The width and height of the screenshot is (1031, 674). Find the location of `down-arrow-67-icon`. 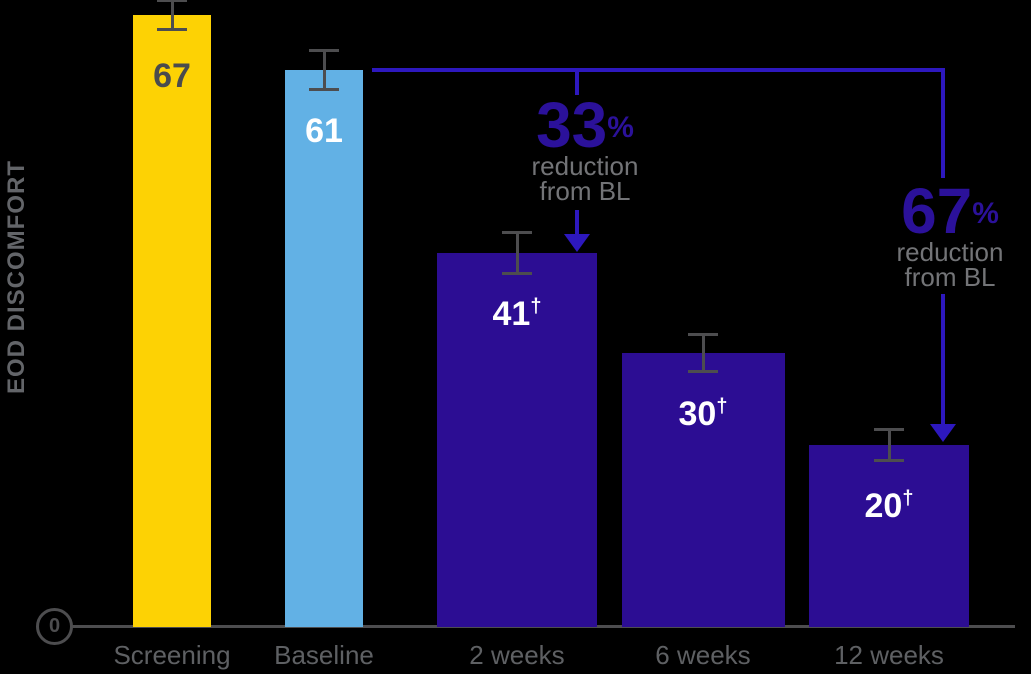

down-arrow-67-icon is located at coordinates (943, 433).